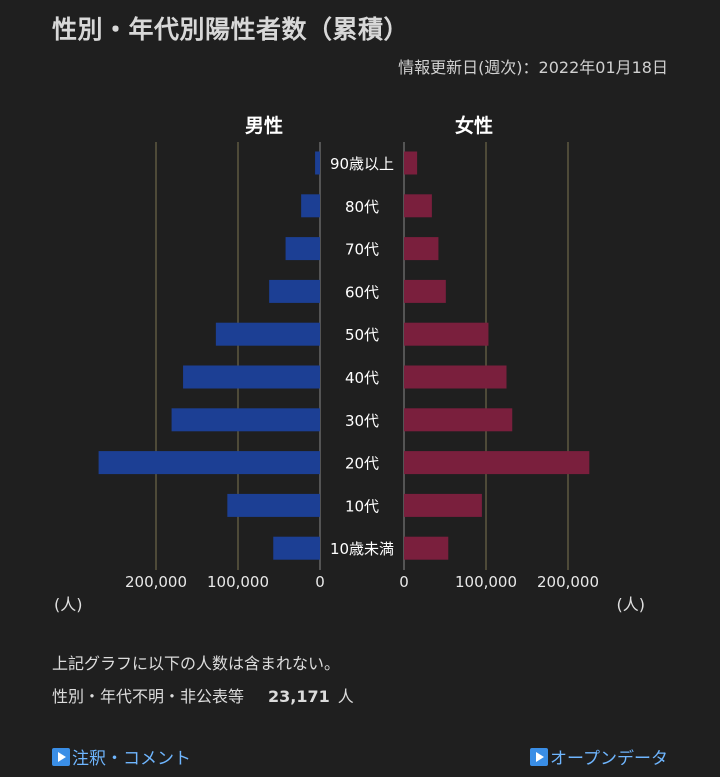  Describe the element at coordinates (474, 125) in the screenshot. I see `female-series-label: 女性` at that location.